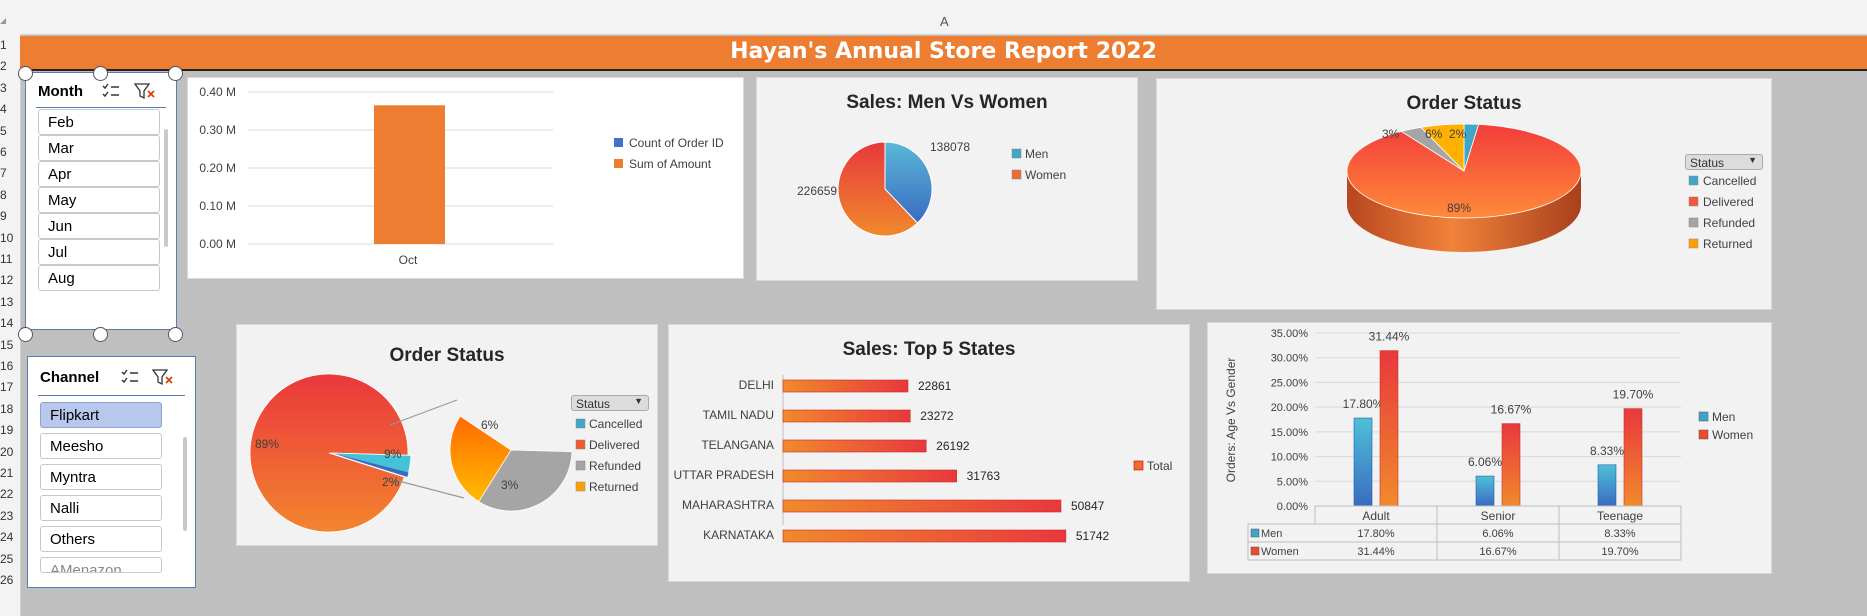 Image resolution: width=1867 pixels, height=616 pixels. What do you see at coordinates (944, 21) in the screenshot?
I see `column-a-header: A` at bounding box center [944, 21].